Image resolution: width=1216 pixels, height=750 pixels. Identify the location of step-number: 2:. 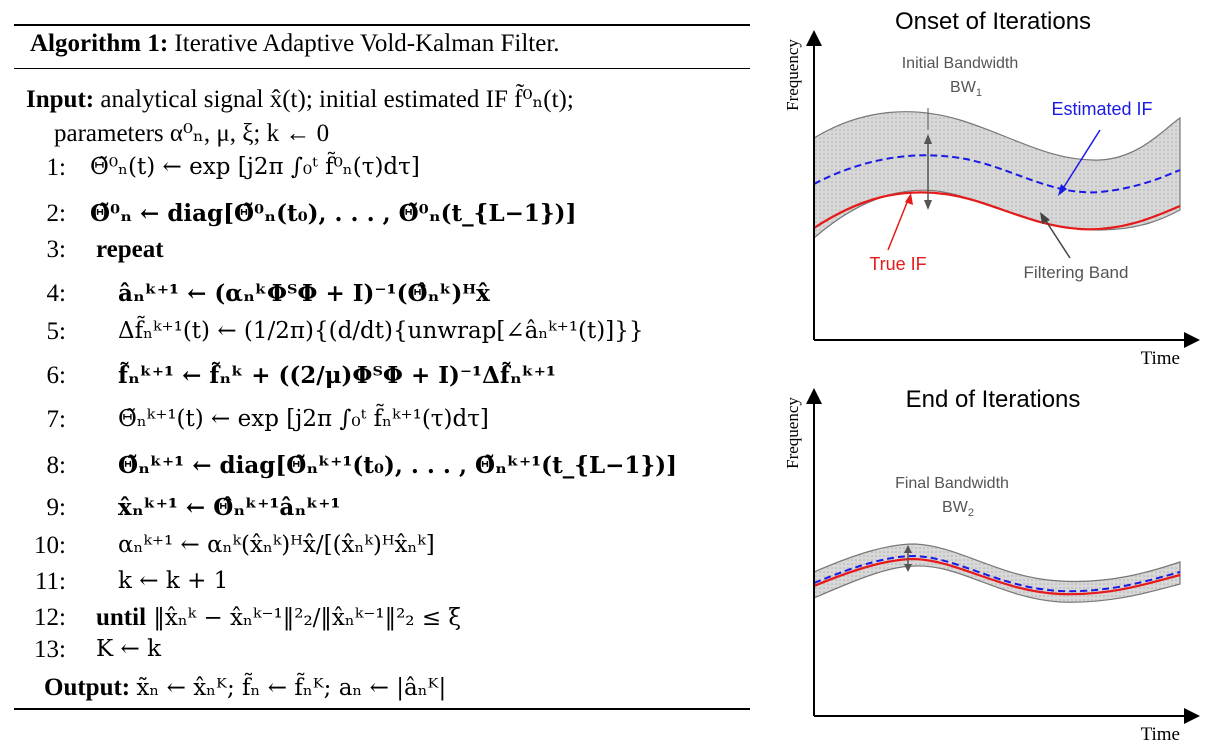
(56, 213).